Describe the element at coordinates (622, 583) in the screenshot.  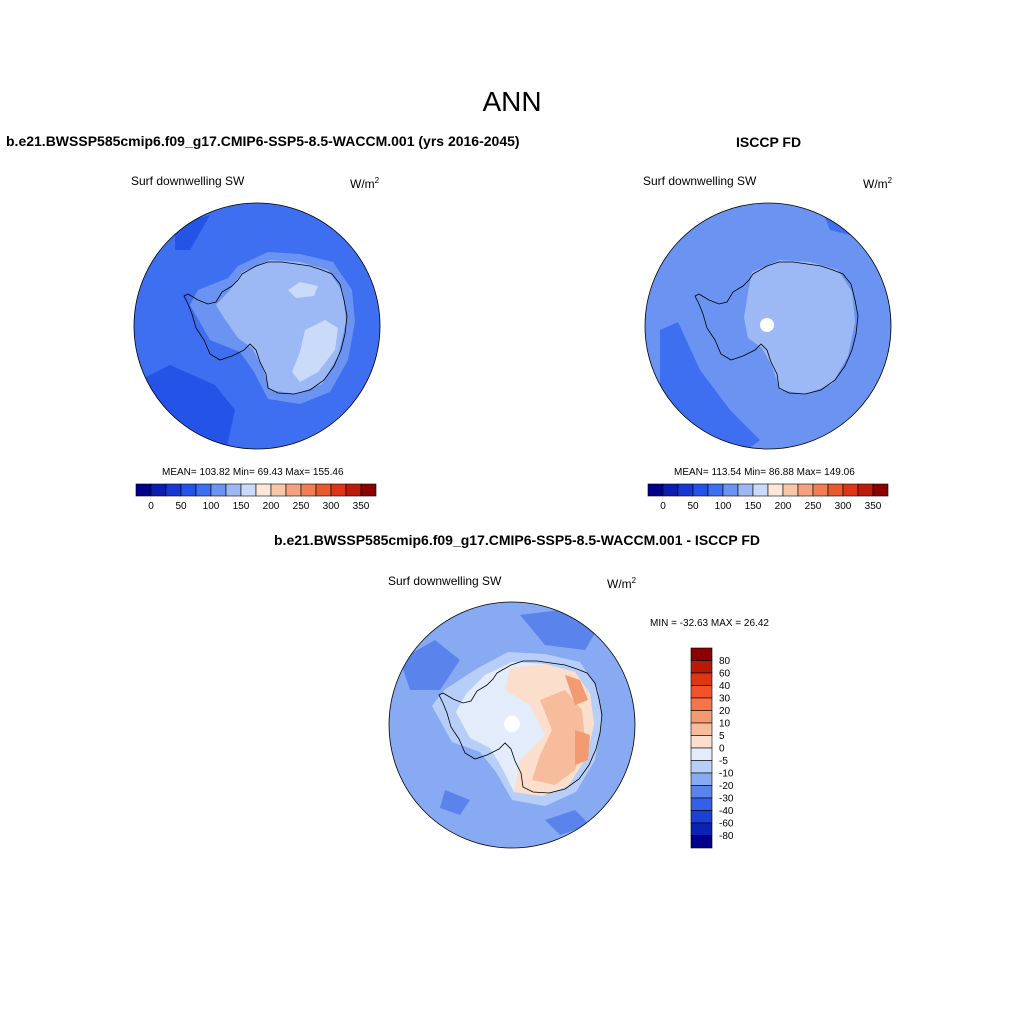
I see `diff-units-label: W/m2` at that location.